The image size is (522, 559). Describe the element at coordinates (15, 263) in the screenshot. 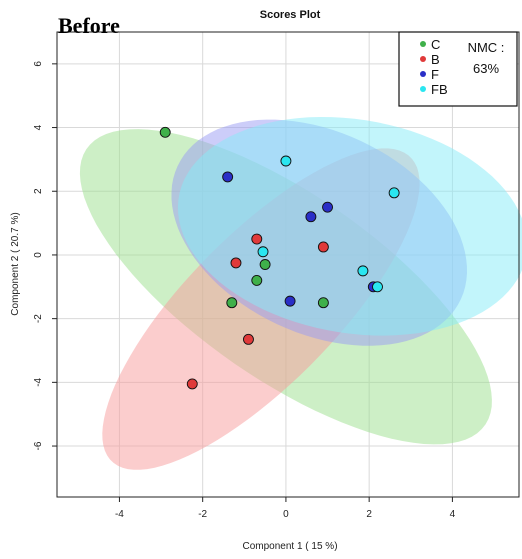

I see `y-axis-label: Component 2 ( 20.7 %)` at that location.